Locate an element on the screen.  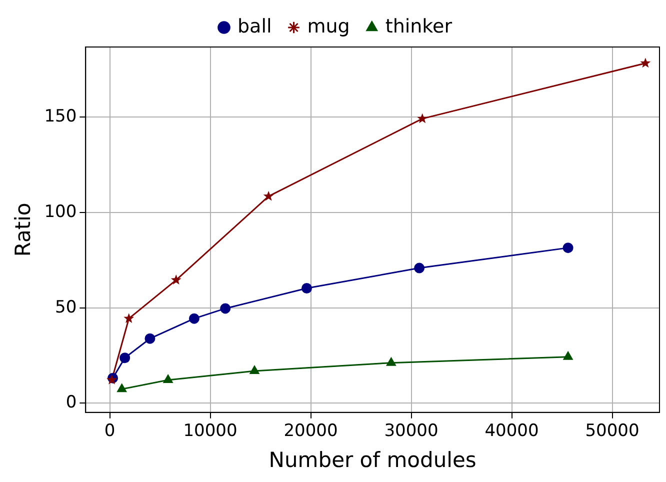
x-tick-label: 40000 is located at coordinates (511, 431).